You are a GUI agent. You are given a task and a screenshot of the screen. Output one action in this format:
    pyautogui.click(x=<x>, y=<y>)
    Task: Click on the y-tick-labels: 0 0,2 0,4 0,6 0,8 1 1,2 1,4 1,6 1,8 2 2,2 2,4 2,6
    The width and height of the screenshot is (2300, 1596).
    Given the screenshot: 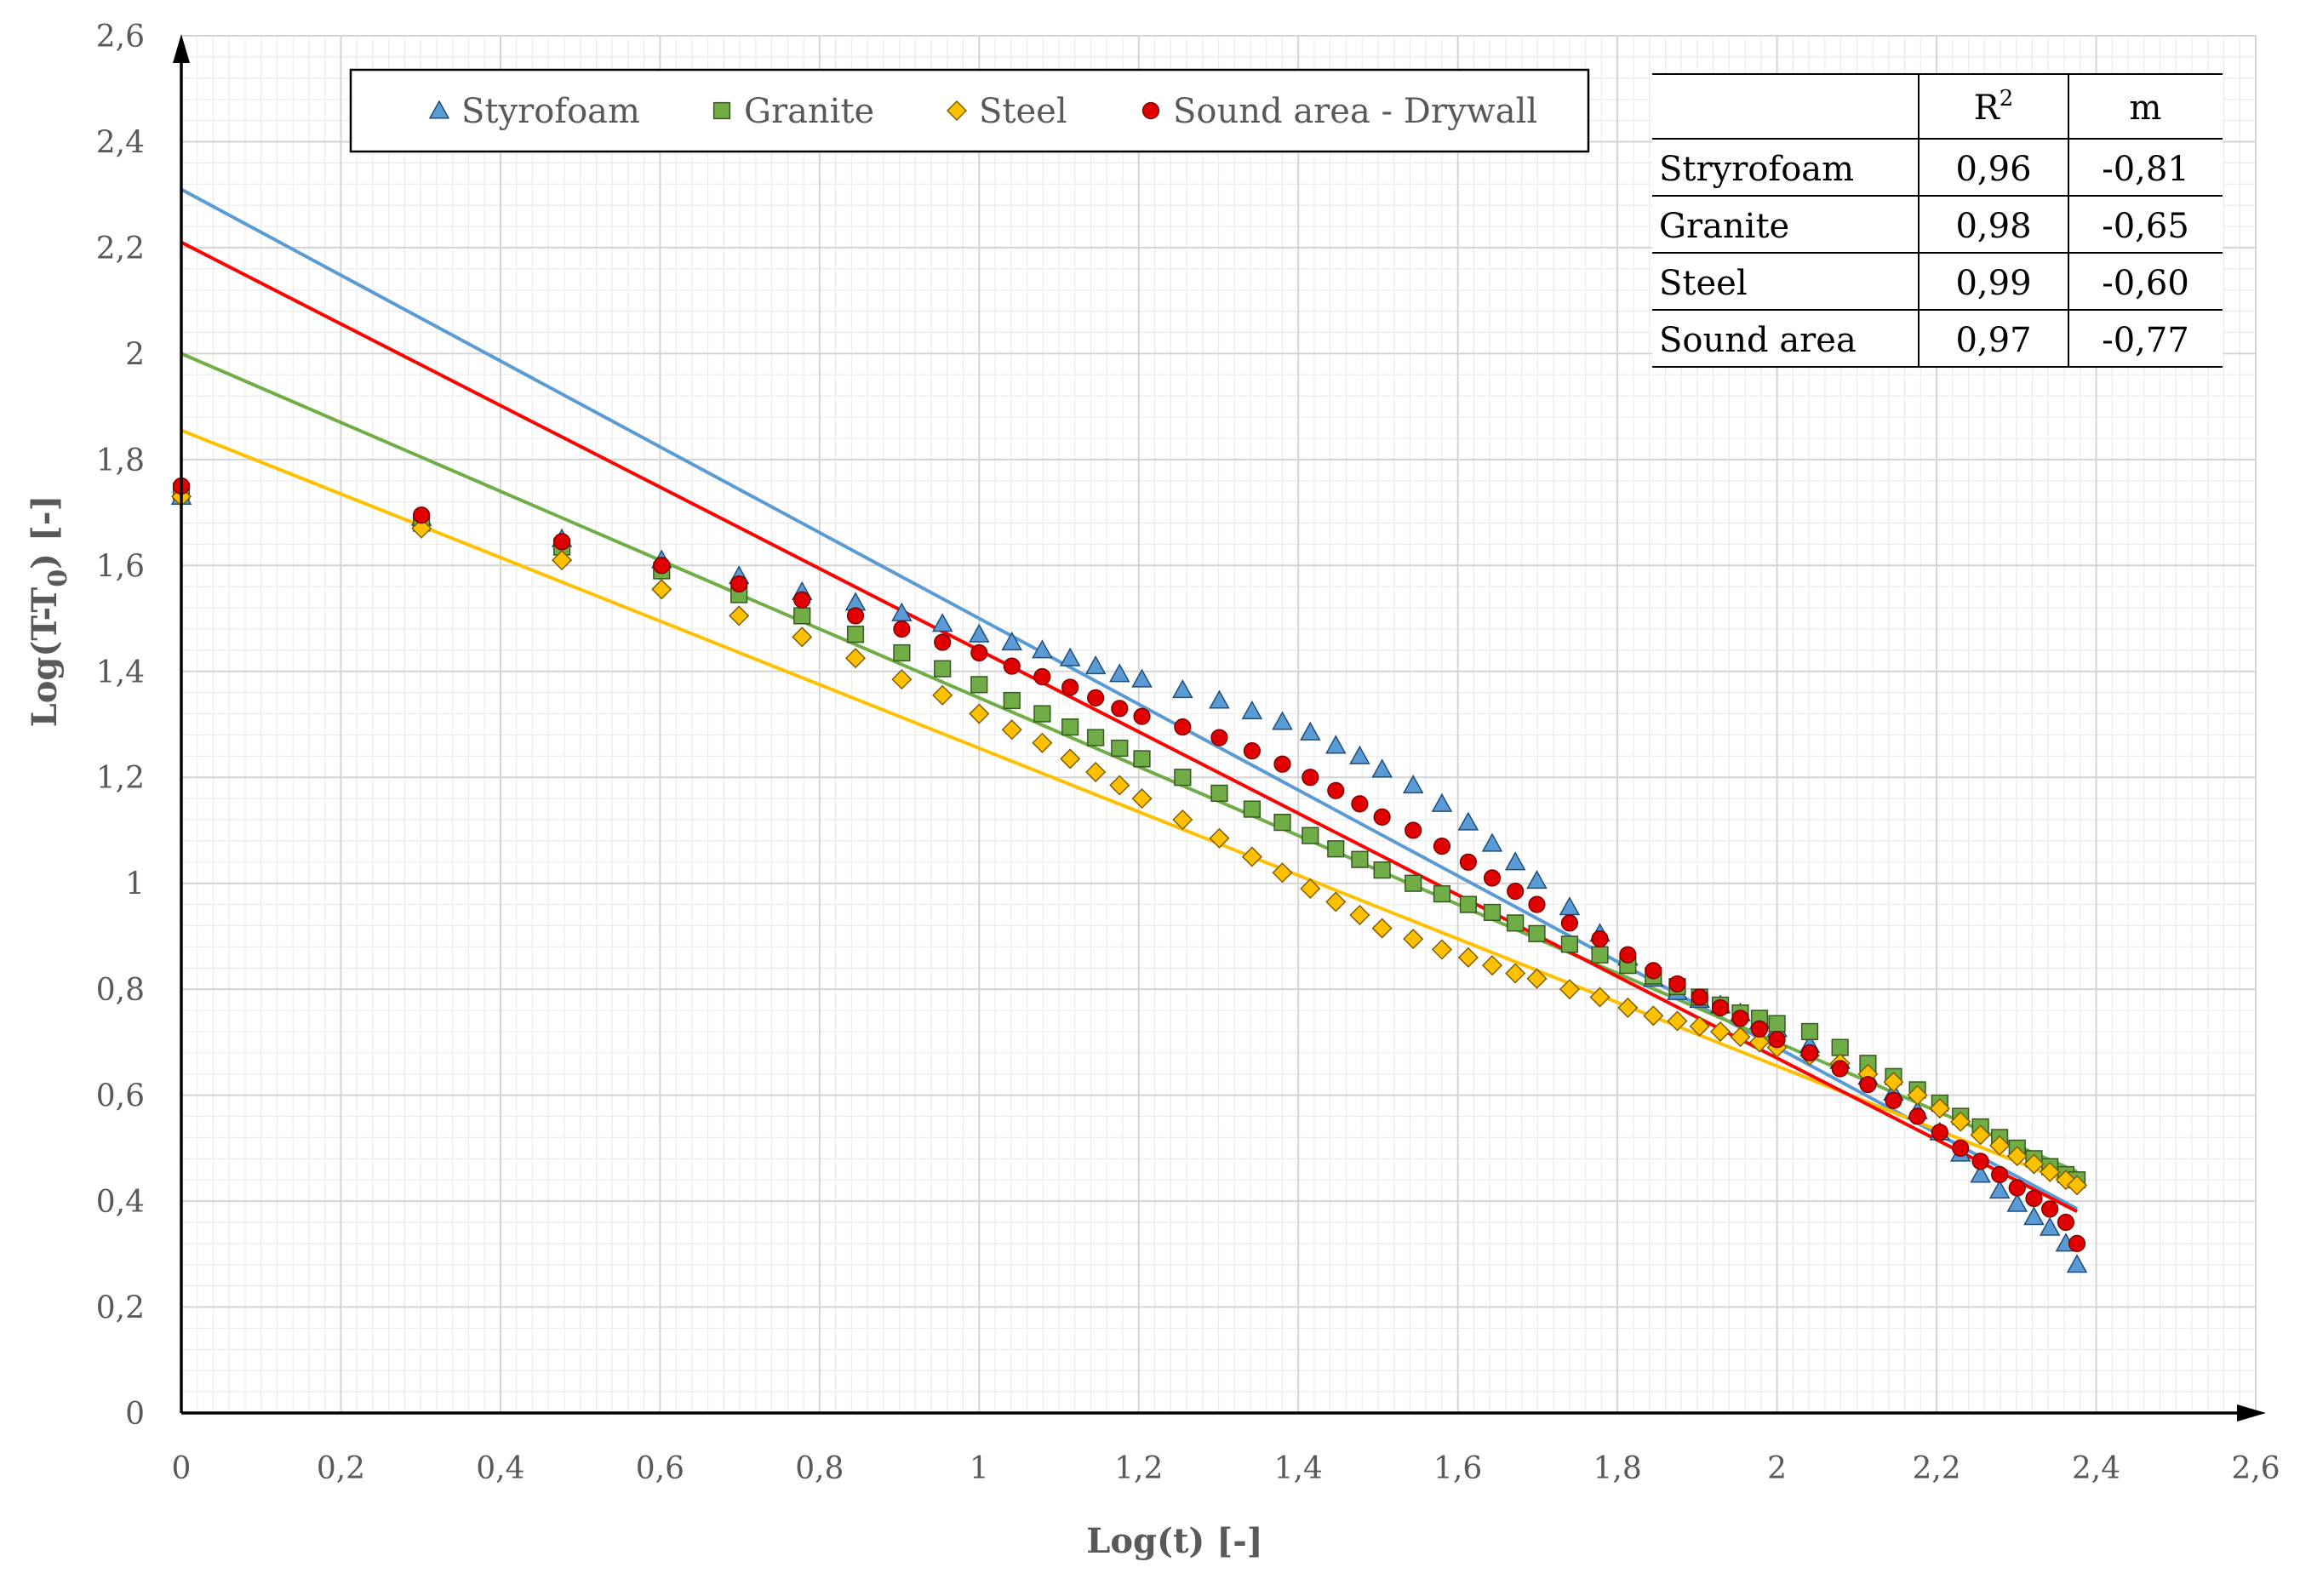 What is the action you would take?
    pyautogui.click(x=120, y=726)
    